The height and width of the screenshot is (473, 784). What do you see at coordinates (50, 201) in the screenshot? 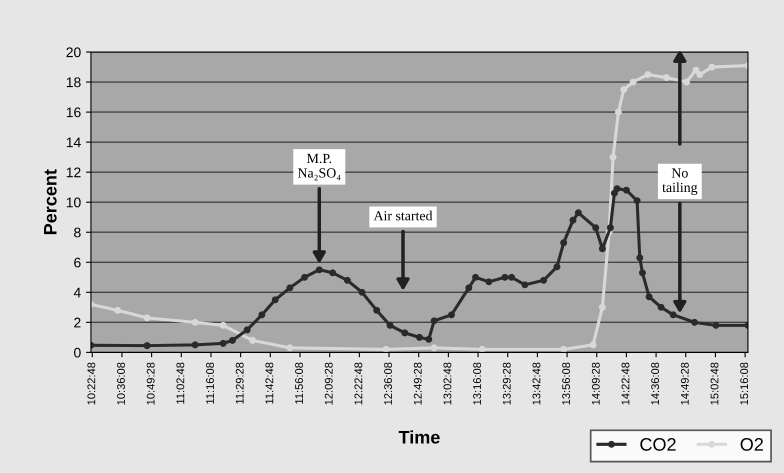
I see `y-axis-title: Percent` at bounding box center [50, 201].